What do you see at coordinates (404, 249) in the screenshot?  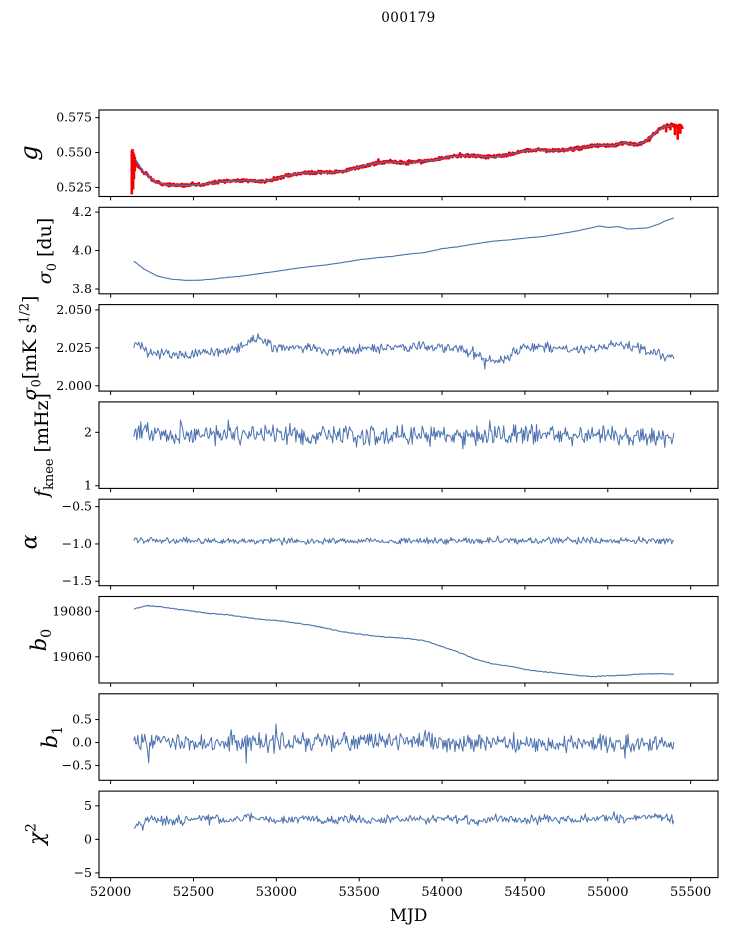 I see `series-sigma0-du` at bounding box center [404, 249].